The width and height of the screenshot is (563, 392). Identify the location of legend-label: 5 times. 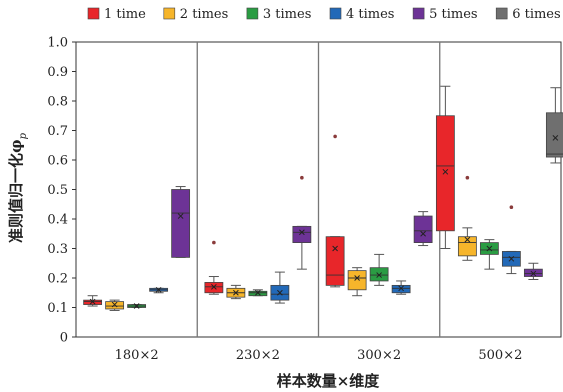
(453, 14).